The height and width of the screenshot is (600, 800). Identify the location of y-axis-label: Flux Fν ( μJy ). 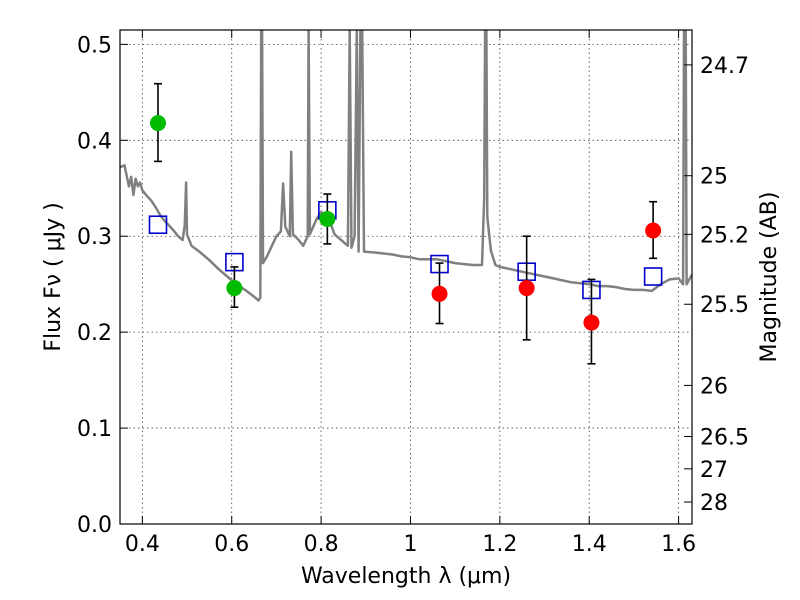
(53, 276).